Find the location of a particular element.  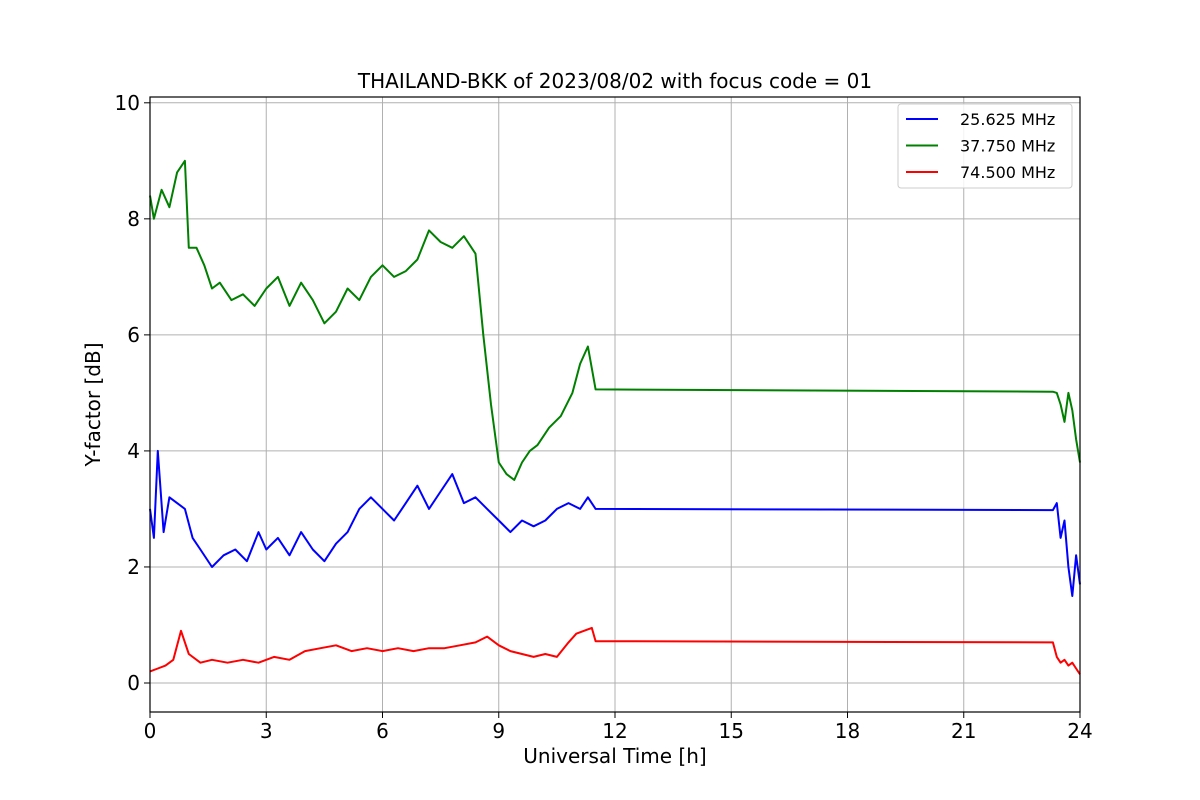

x-tick-label: 0 is located at coordinates (150, 731).